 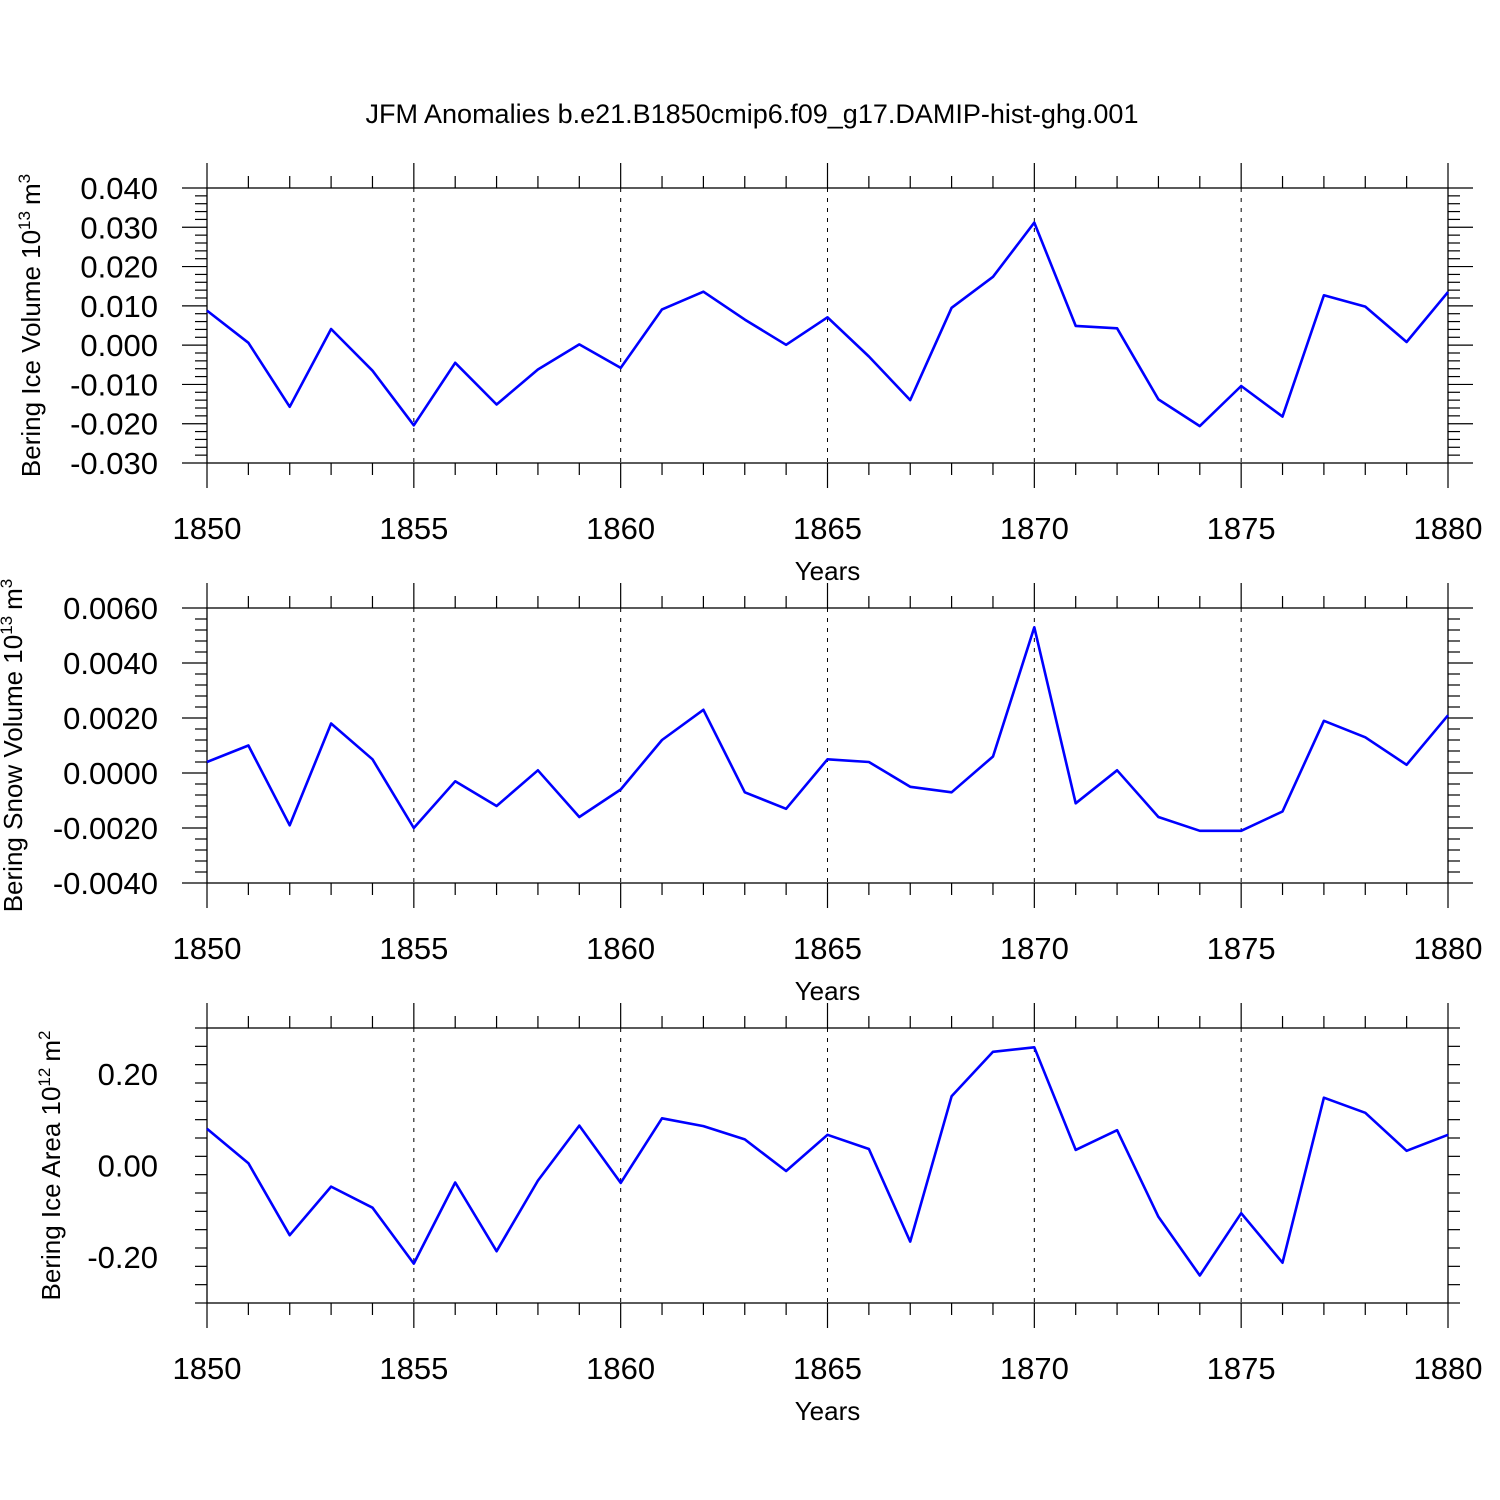 I want to click on y-axis-label: Bering Ice Volume 1013 m3, so click(x=30, y=325).